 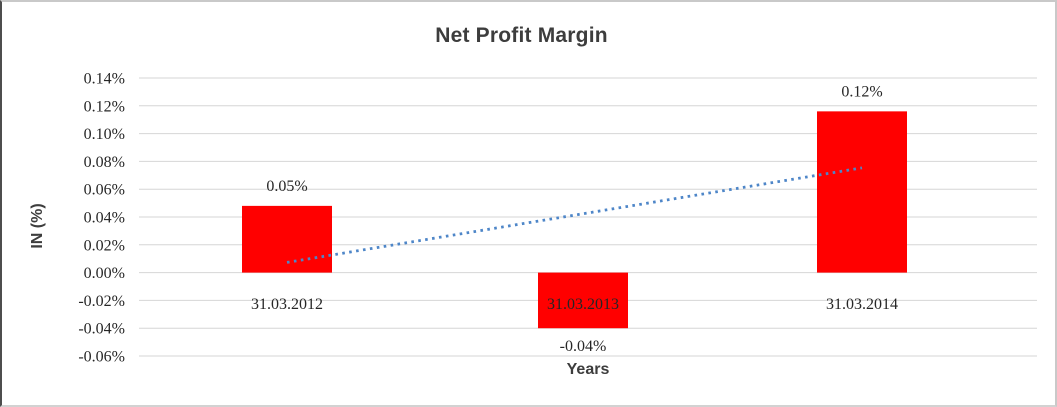 What do you see at coordinates (101, 301) in the screenshot?
I see `y-tick-label: -0.02%` at bounding box center [101, 301].